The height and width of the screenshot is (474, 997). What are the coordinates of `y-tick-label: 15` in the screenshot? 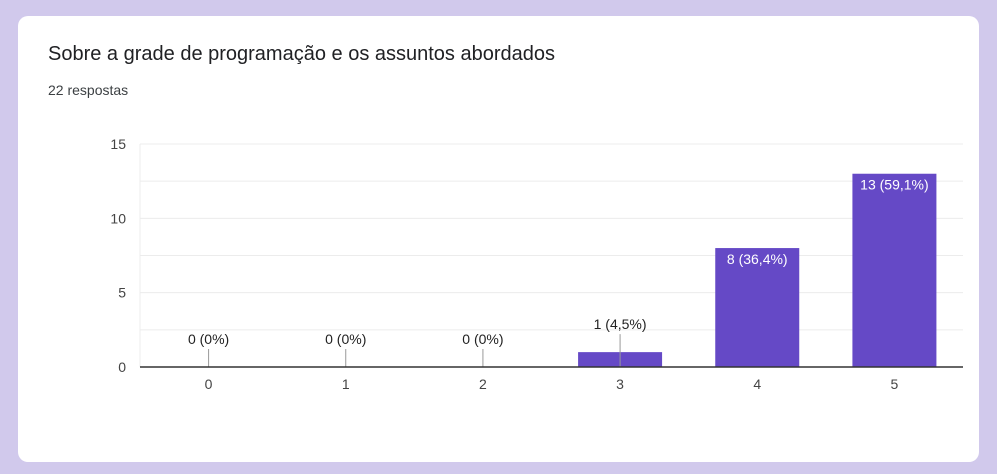 It's located at (118, 144).